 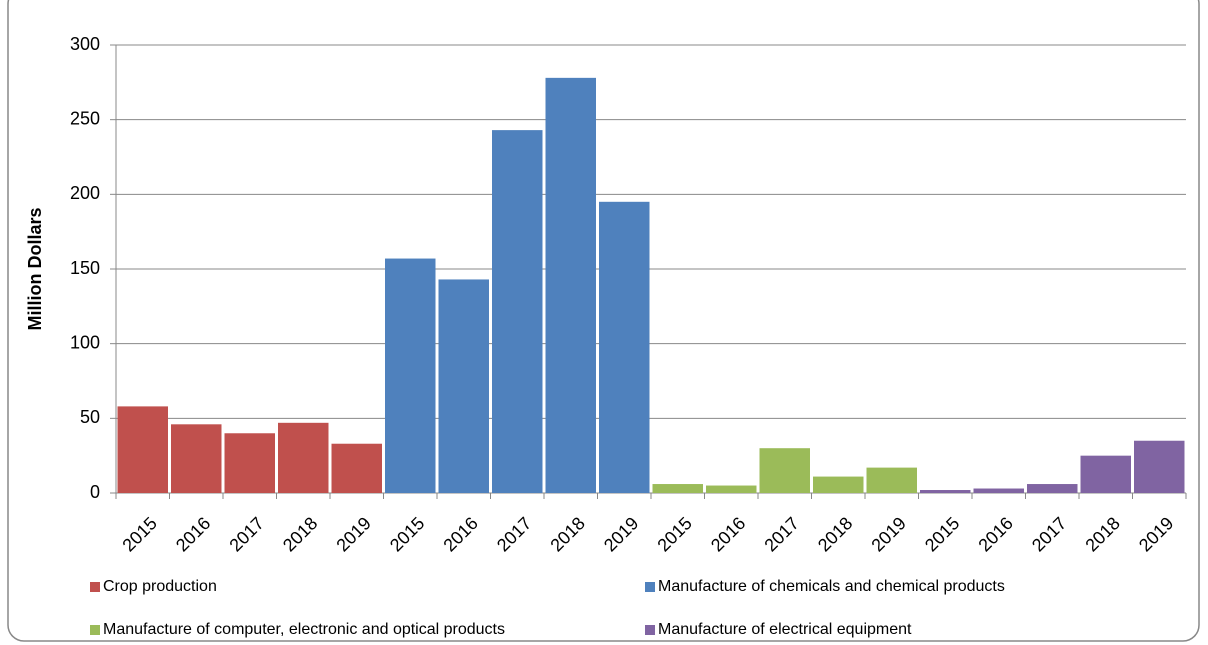 What do you see at coordinates (160, 586) in the screenshot?
I see `legend-label: Crop production` at bounding box center [160, 586].